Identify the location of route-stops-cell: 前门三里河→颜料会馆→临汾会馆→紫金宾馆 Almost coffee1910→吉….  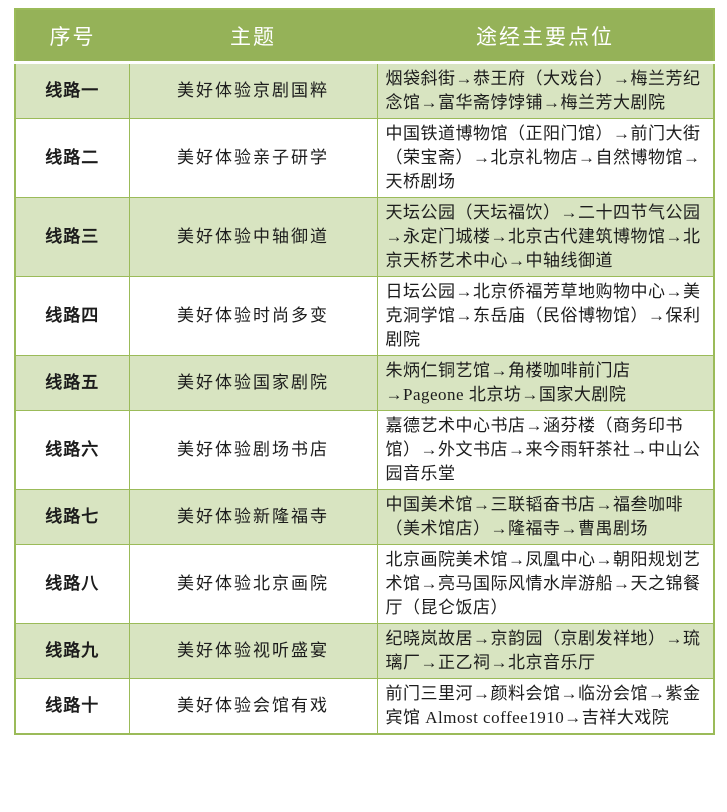
(545, 706).